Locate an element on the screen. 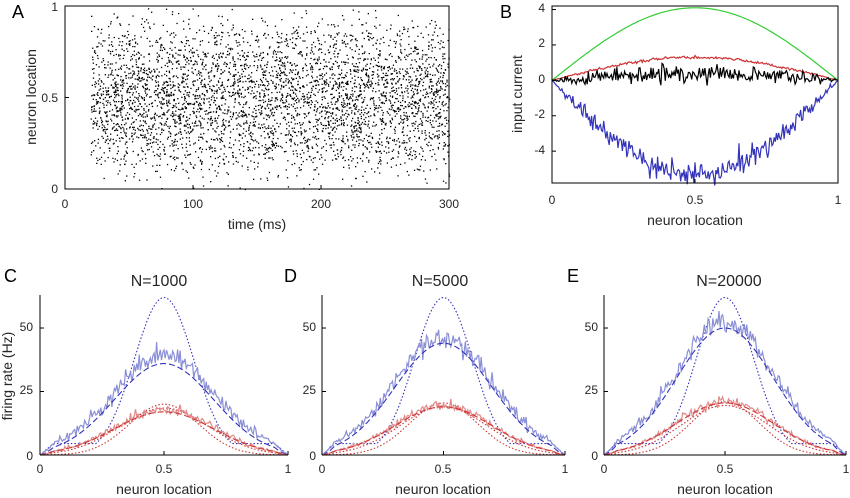 The width and height of the screenshot is (850, 498). input-current-axes-box is located at coordinates (695, 94).